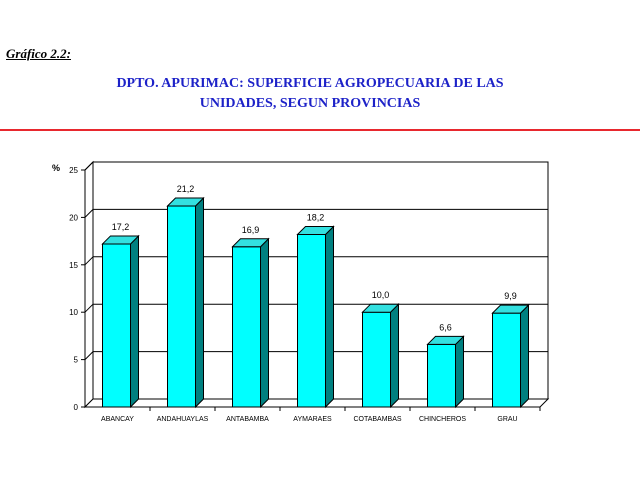 The width and height of the screenshot is (640, 480). What do you see at coordinates (183, 419) in the screenshot?
I see `x-tick-label: ANDAHUAYLAS` at bounding box center [183, 419].